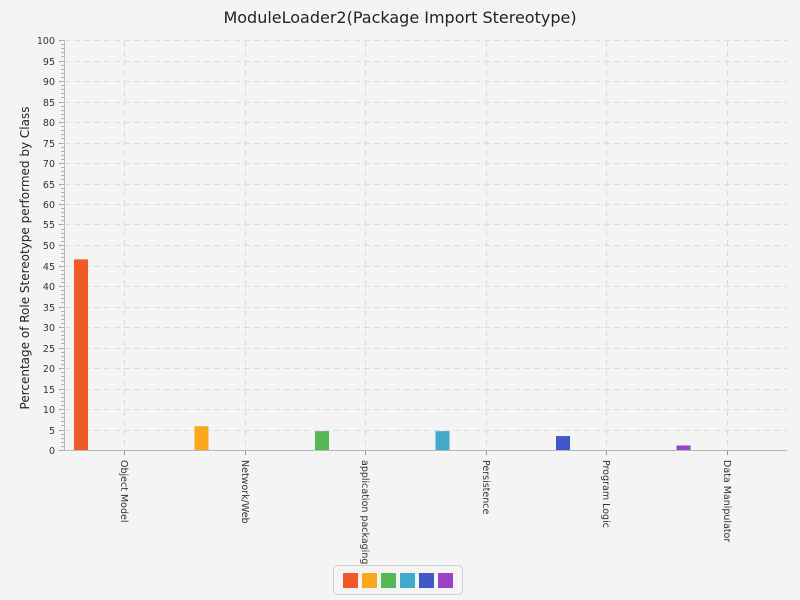  Describe the element at coordinates (49, 62) in the screenshot. I see `y-tick-label: 95` at that location.